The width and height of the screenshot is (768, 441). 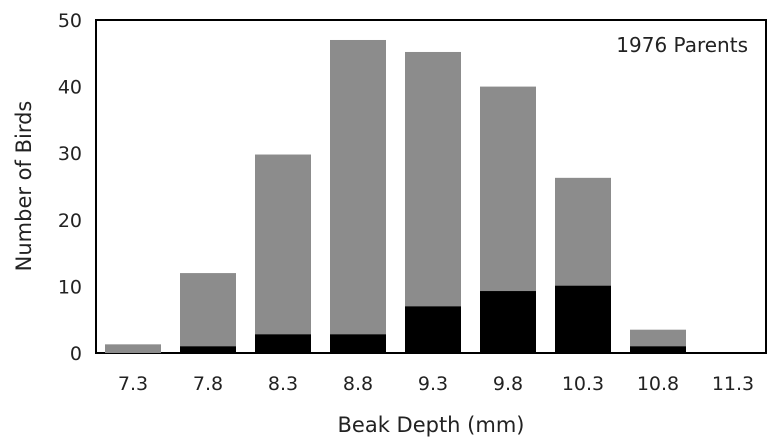 I want to click on y-tick-label: 20, so click(x=70, y=221).